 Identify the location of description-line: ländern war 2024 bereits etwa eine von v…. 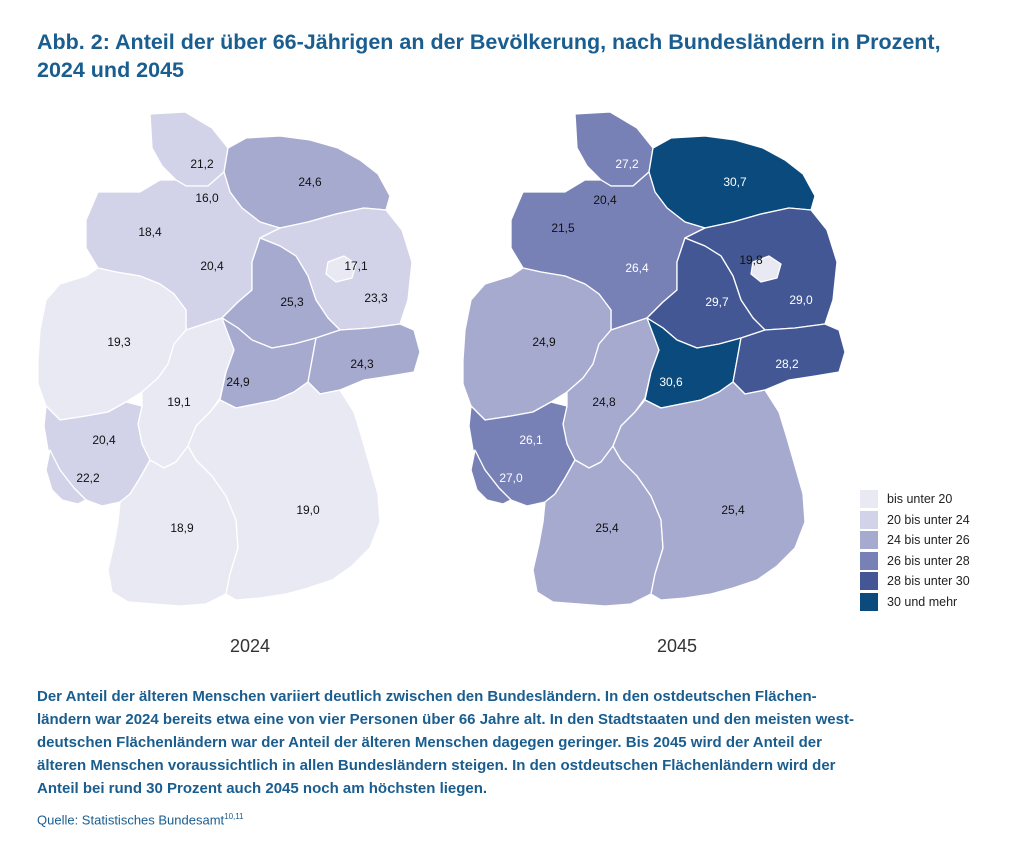
(445, 719).